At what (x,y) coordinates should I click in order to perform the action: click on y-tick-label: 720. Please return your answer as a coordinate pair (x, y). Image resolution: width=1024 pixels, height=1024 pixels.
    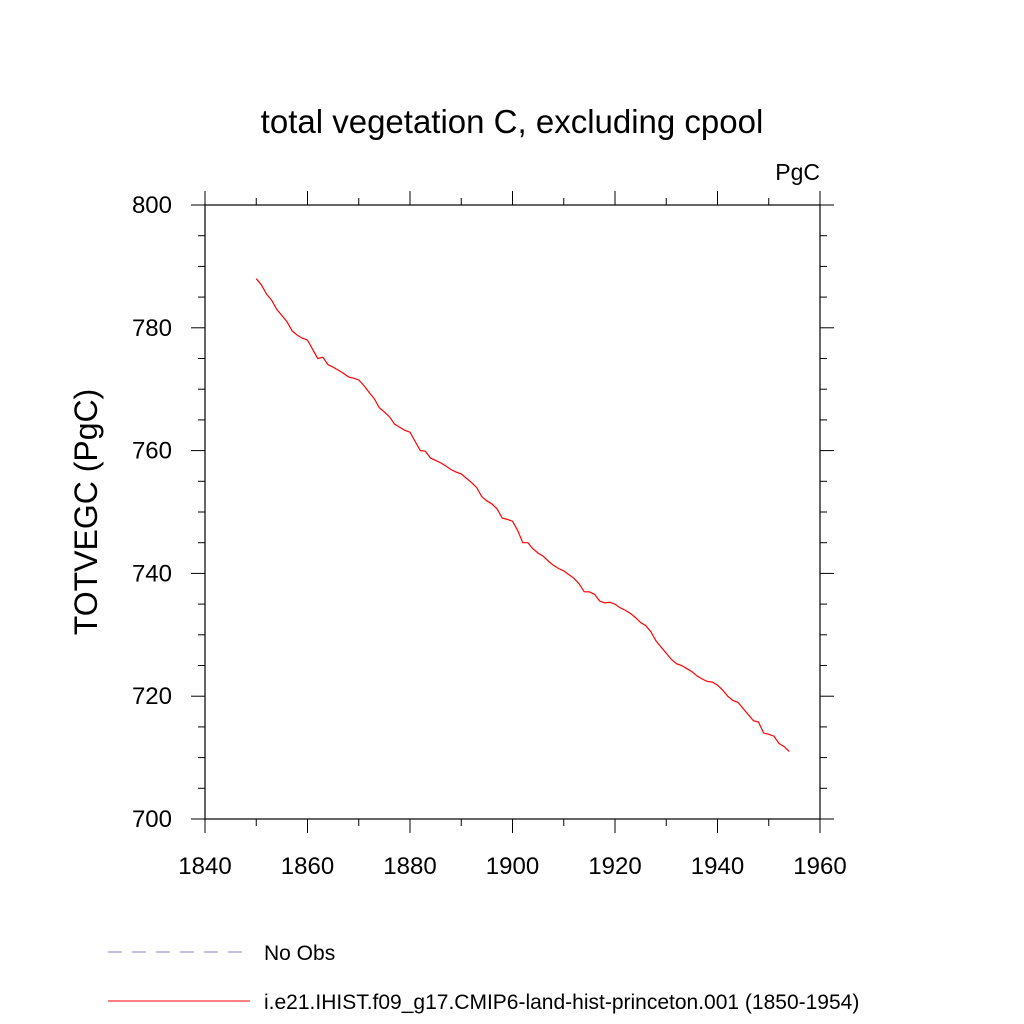
    Looking at the image, I should click on (152, 696).